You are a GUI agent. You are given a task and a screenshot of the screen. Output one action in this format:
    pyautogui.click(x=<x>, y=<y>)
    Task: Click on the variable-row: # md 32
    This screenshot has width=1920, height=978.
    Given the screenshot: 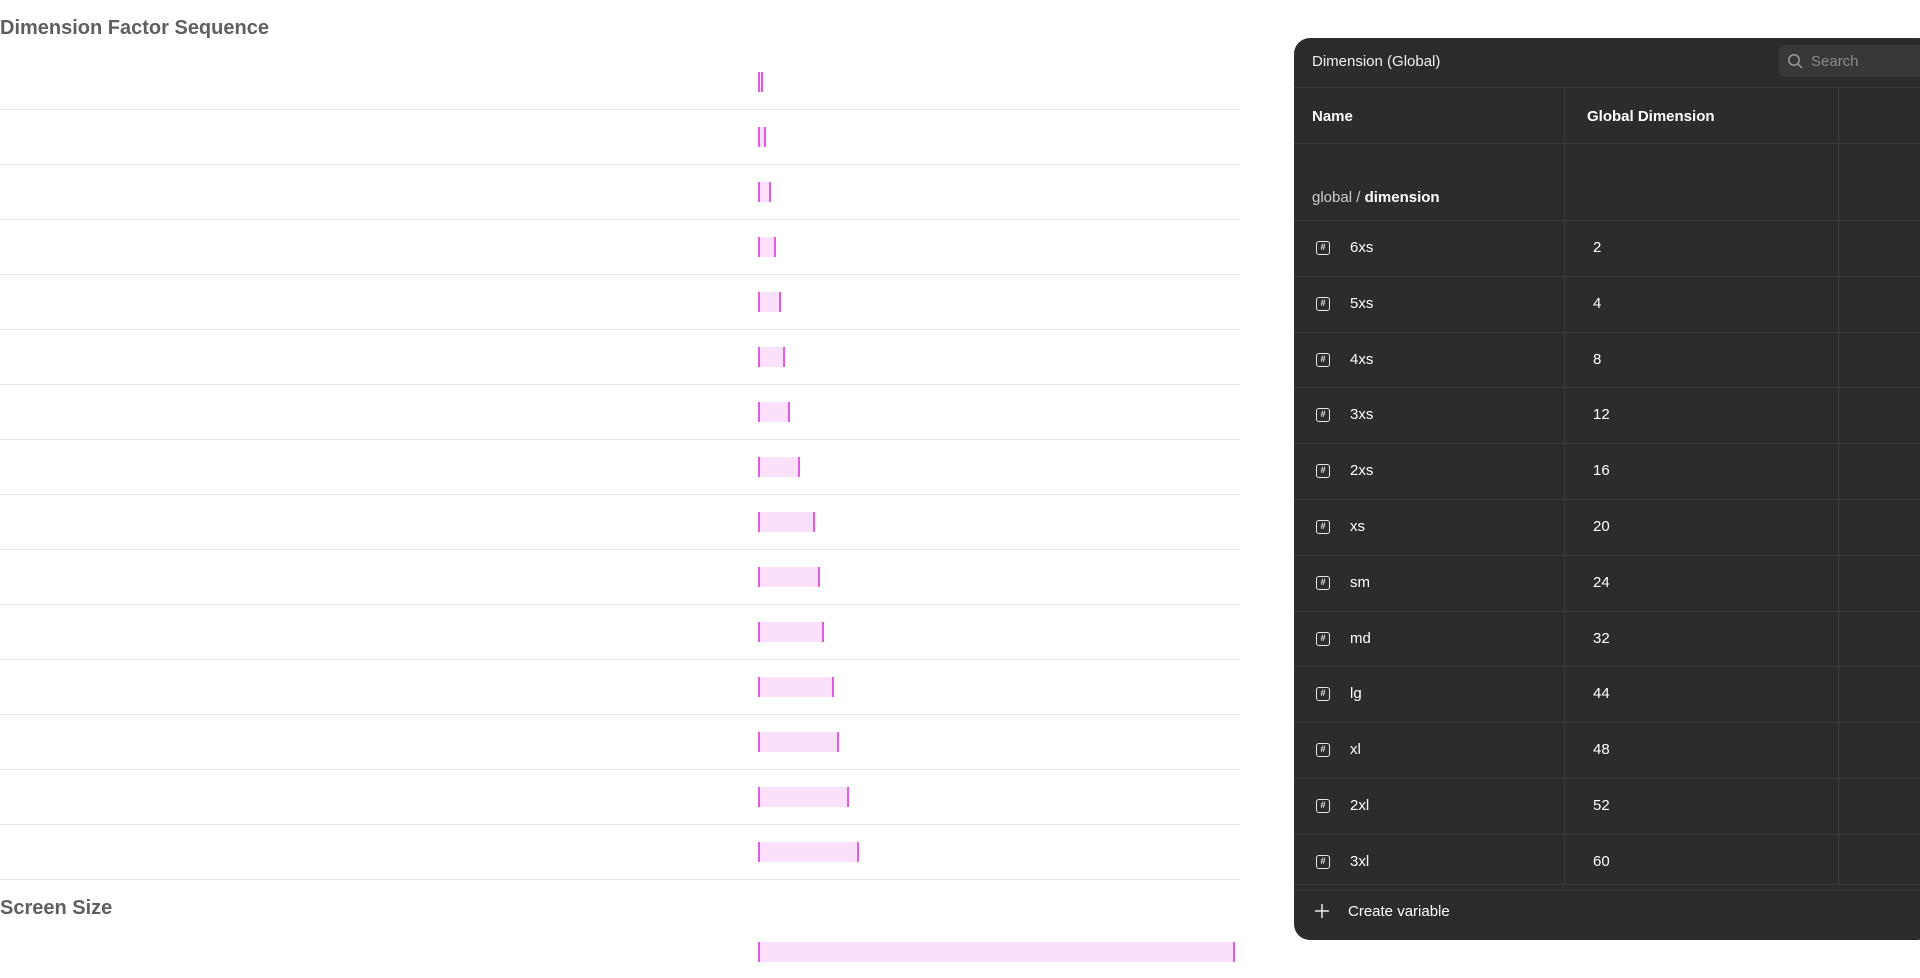 What is the action you would take?
    pyautogui.click(x=1607, y=640)
    